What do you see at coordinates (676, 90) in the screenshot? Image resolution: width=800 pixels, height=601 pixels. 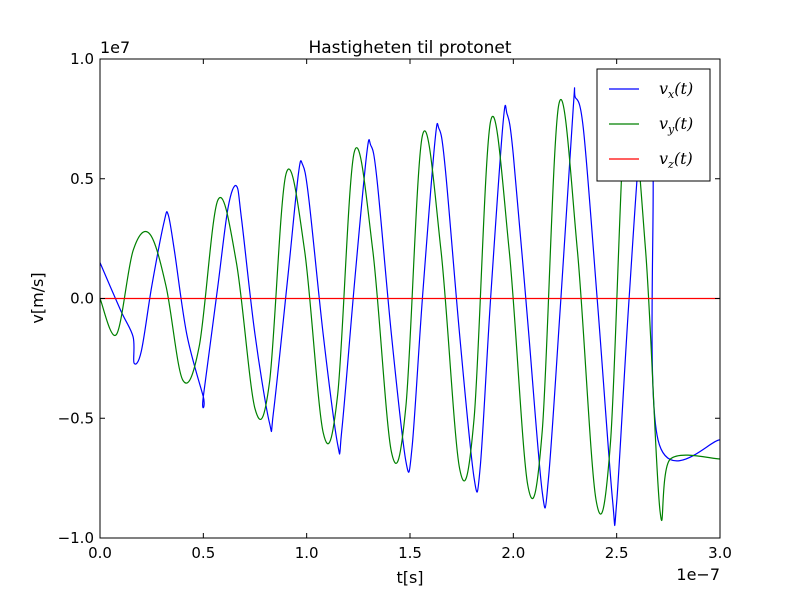 I see `legend-label-x: vx(t)` at bounding box center [676, 90].